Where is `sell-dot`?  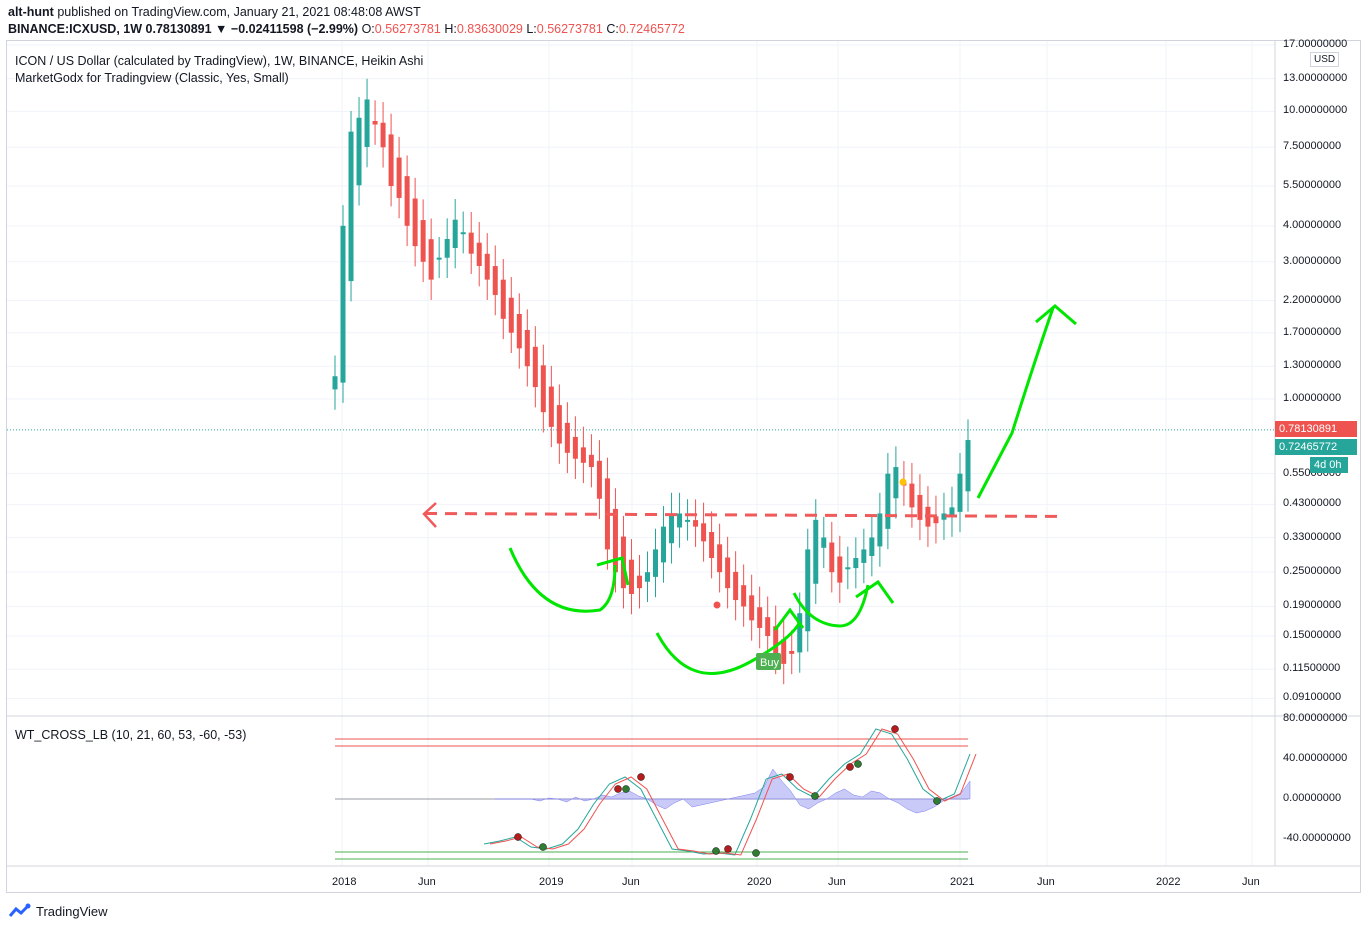 sell-dot is located at coordinates (717, 605).